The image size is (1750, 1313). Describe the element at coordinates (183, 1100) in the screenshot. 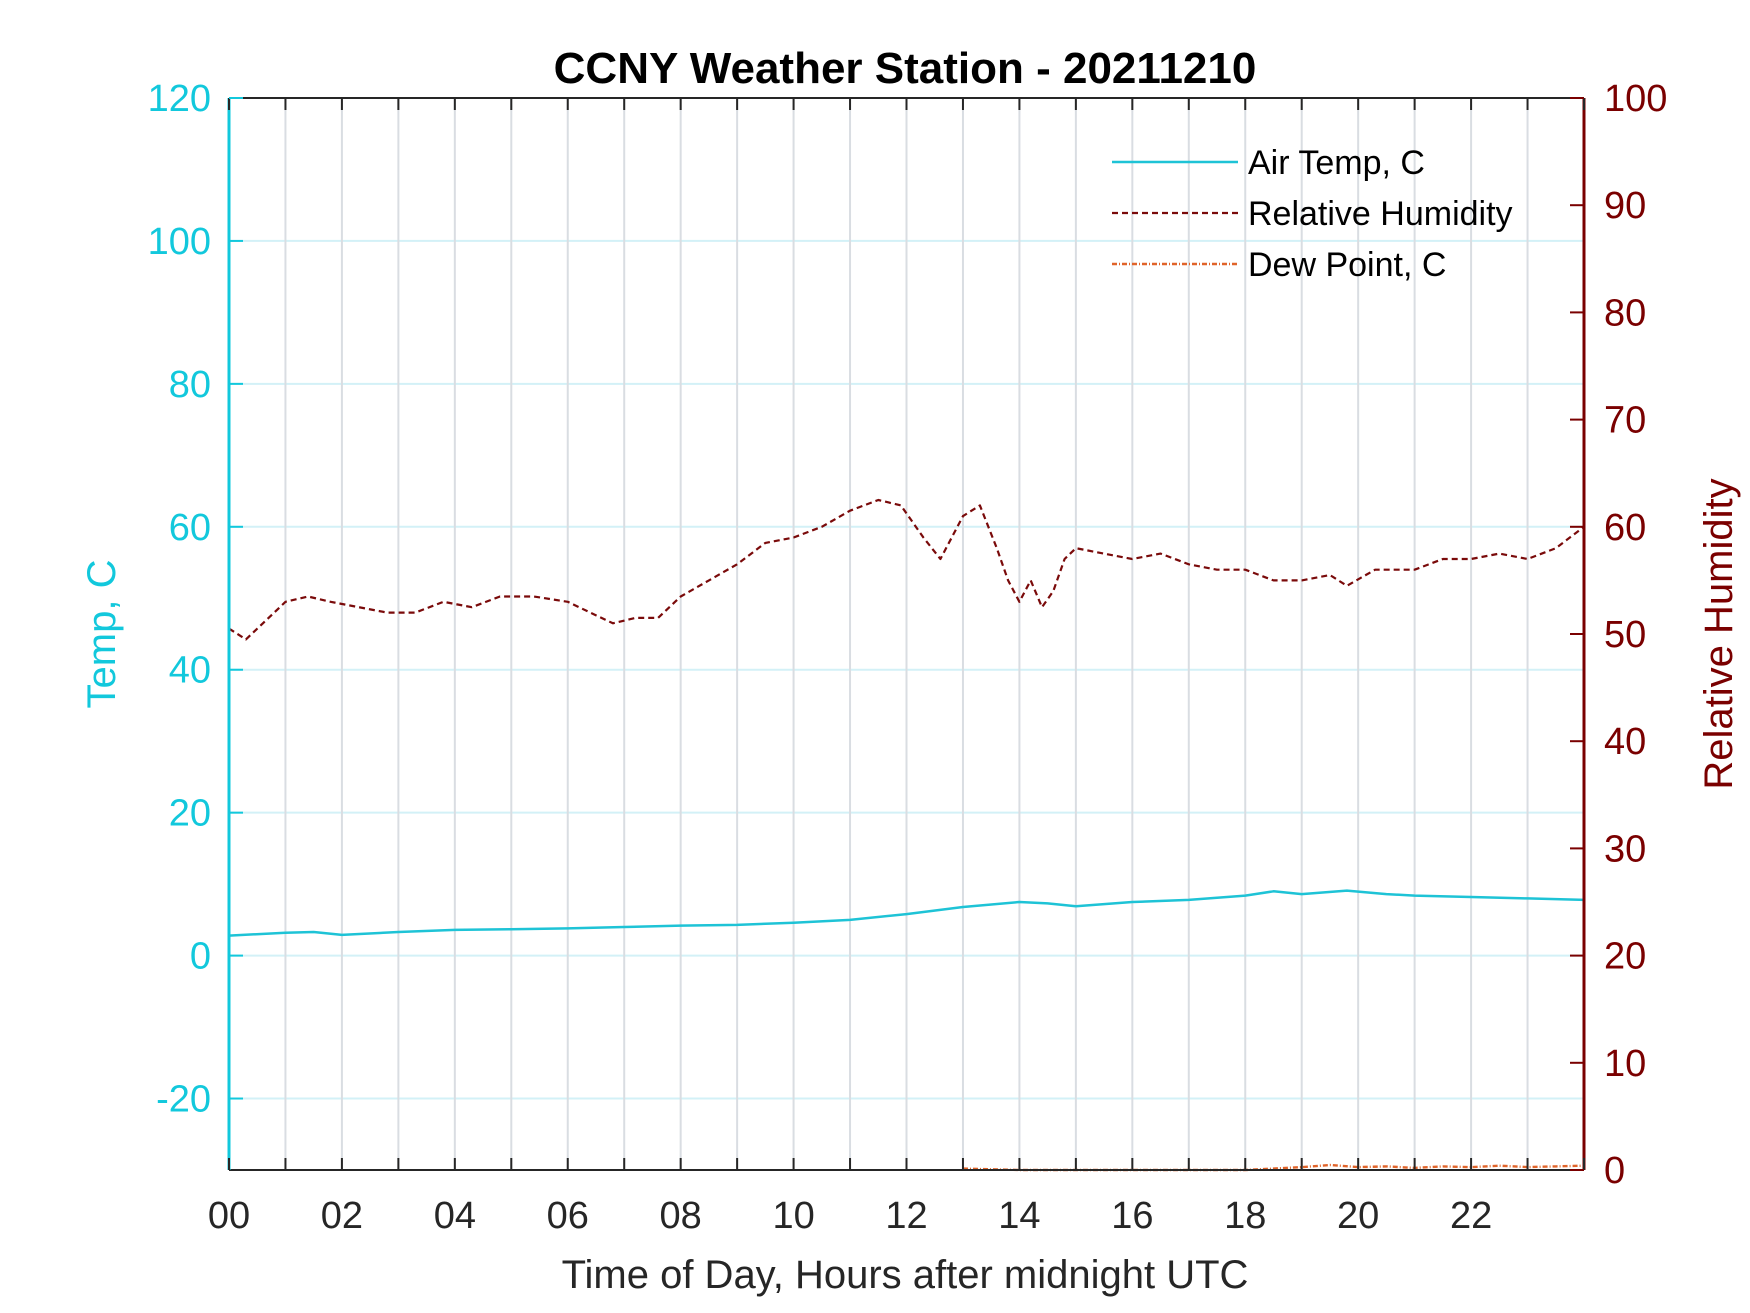

I see `y-left-tick-label: -20` at that location.